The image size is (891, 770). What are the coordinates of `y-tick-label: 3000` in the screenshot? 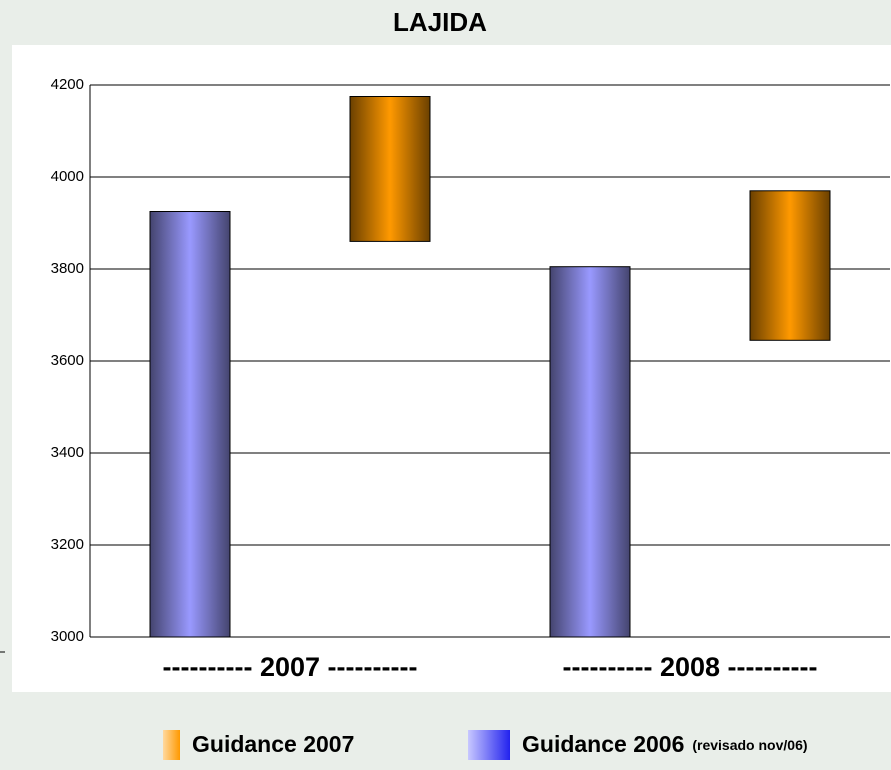 It's located at (67, 636).